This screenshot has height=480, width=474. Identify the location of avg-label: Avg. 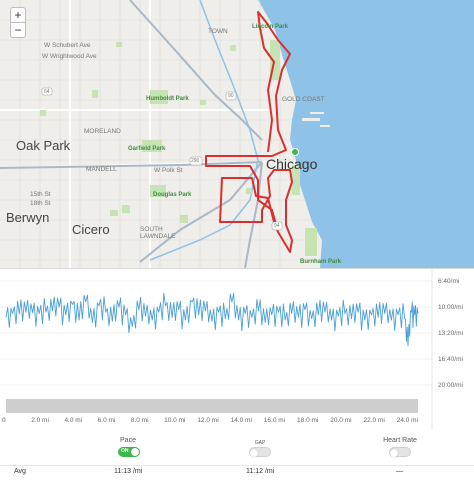
(20, 471).